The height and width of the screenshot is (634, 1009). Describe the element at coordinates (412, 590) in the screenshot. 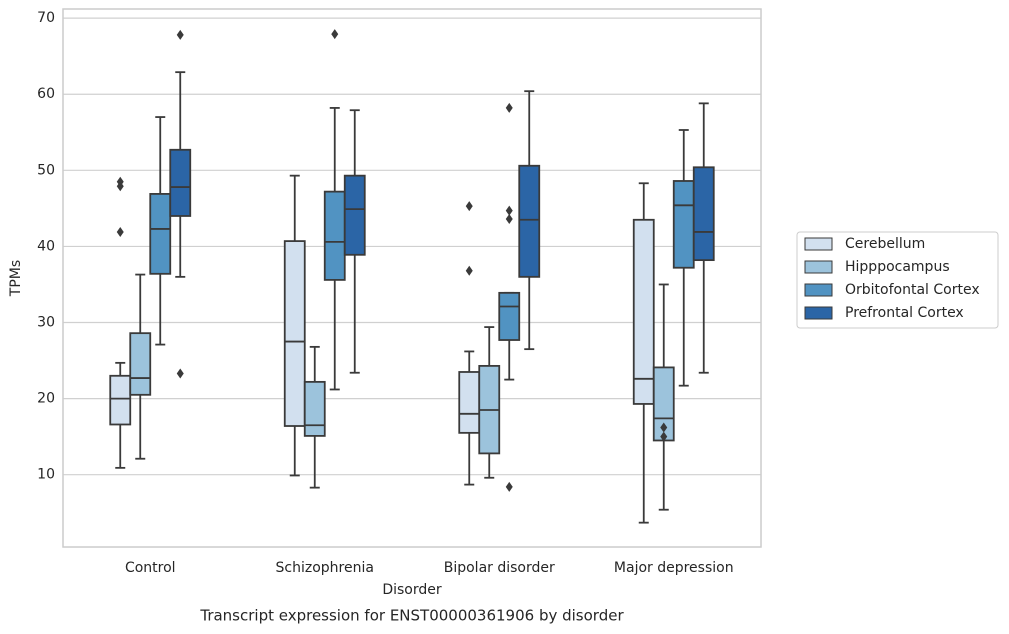

I see `x-axis-label: Disorder` at that location.